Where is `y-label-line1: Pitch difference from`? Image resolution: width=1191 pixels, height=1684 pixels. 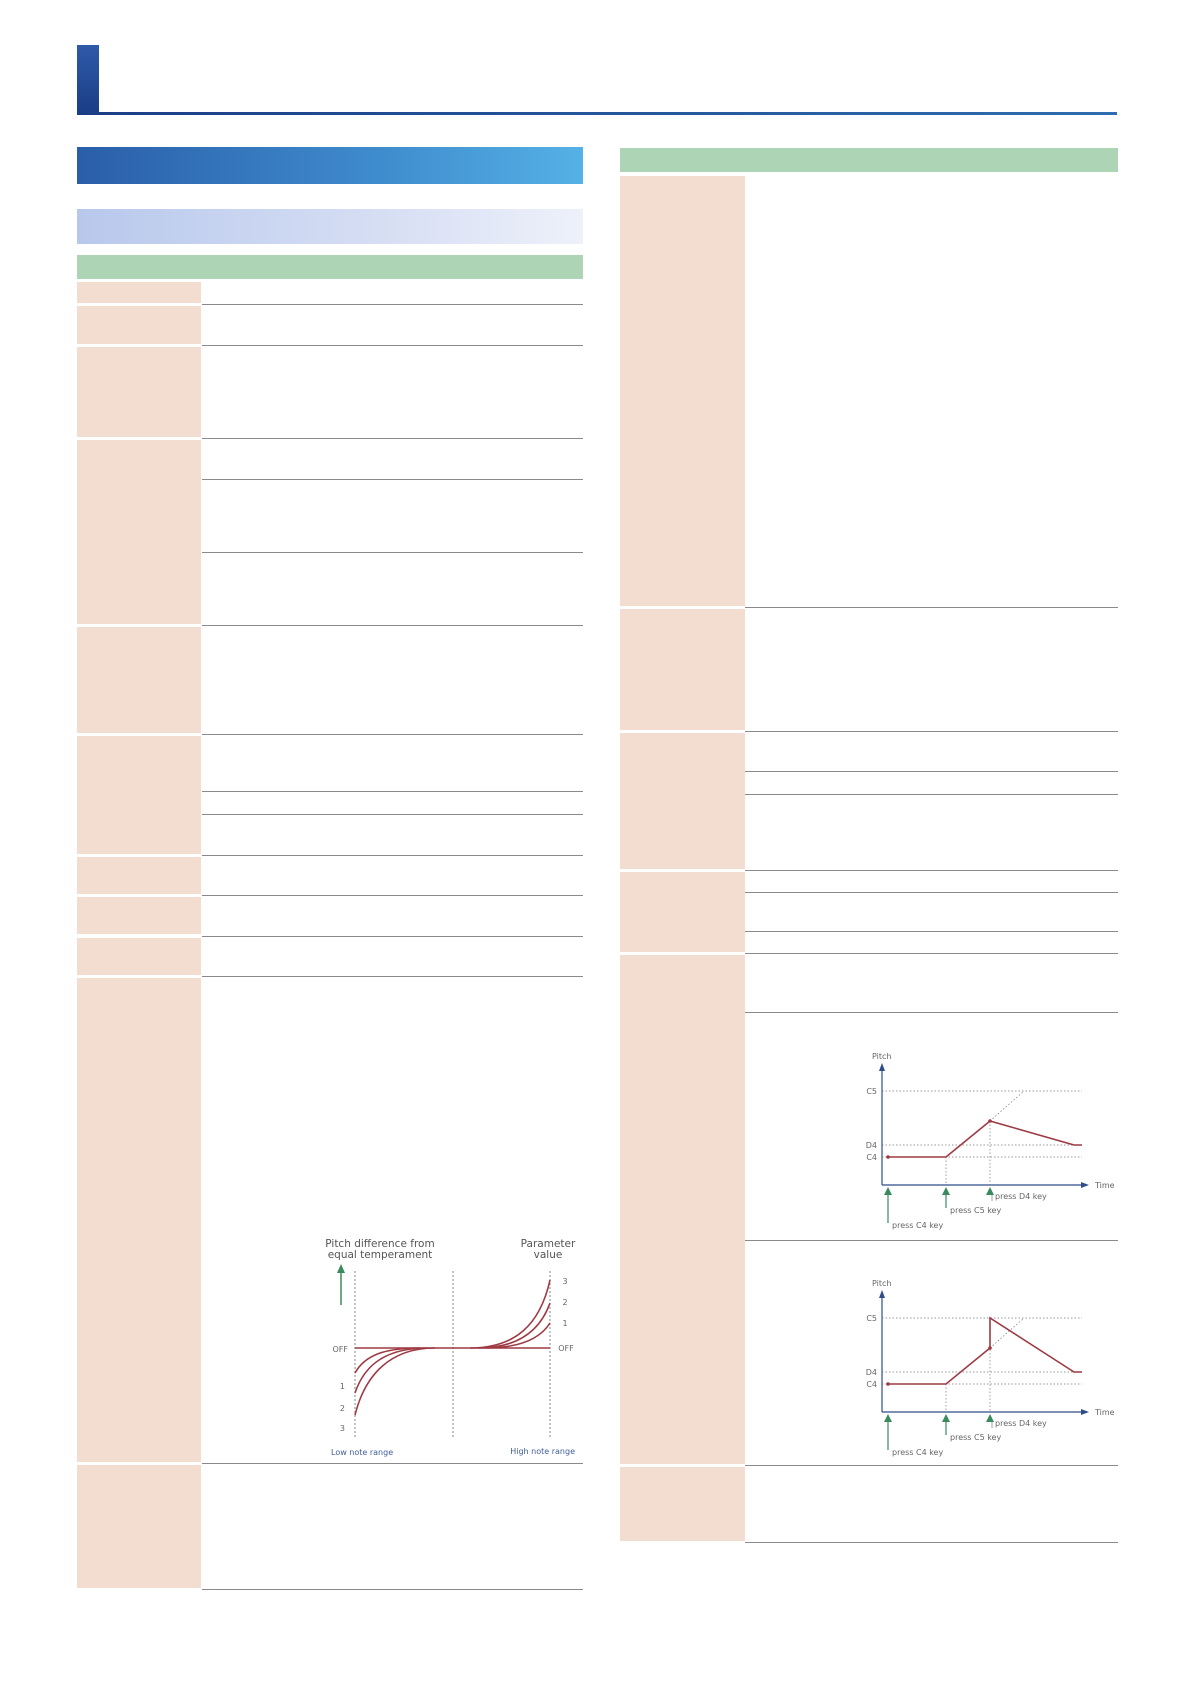
y-label-line1: Pitch difference from is located at coordinates (379, 1244).